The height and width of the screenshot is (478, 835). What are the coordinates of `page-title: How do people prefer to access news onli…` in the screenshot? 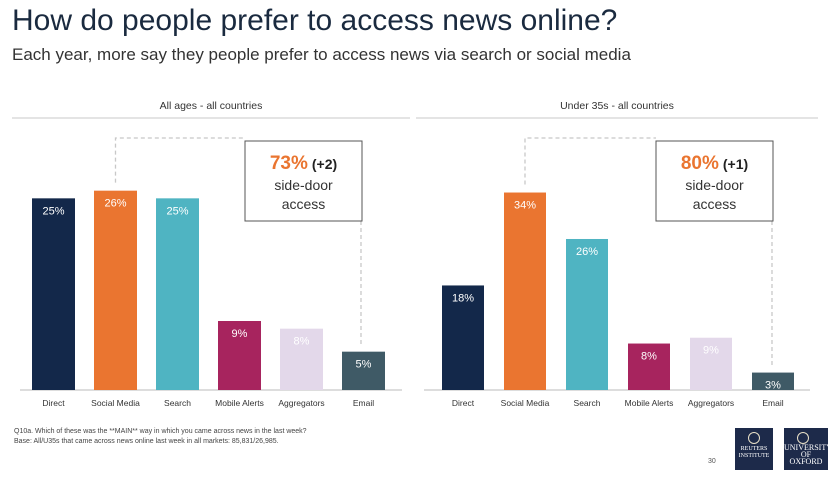 It's located at (315, 20).